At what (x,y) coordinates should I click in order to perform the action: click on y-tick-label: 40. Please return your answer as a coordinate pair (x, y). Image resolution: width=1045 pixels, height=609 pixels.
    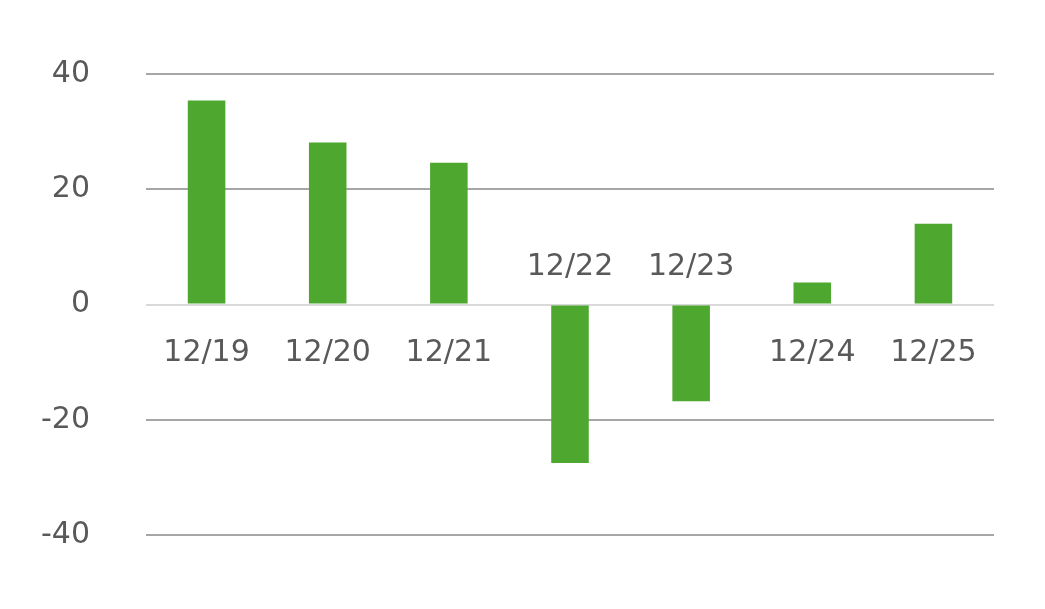
    Looking at the image, I should click on (70, 71).